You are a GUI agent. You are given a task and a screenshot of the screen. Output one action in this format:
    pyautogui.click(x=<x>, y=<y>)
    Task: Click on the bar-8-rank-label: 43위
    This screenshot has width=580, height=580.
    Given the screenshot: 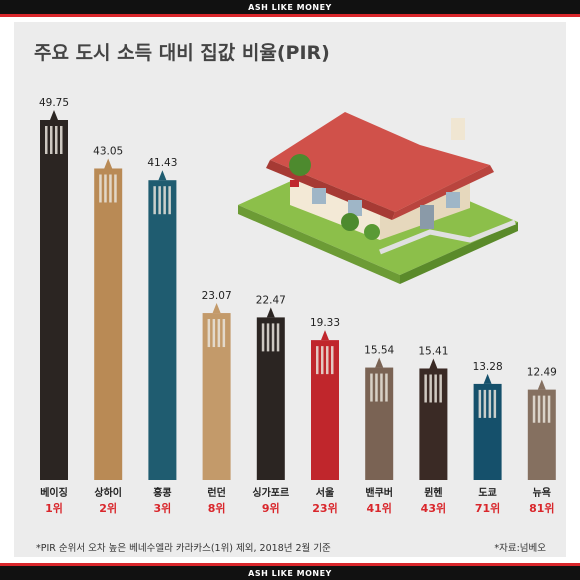 What is the action you would take?
    pyautogui.click(x=433, y=508)
    